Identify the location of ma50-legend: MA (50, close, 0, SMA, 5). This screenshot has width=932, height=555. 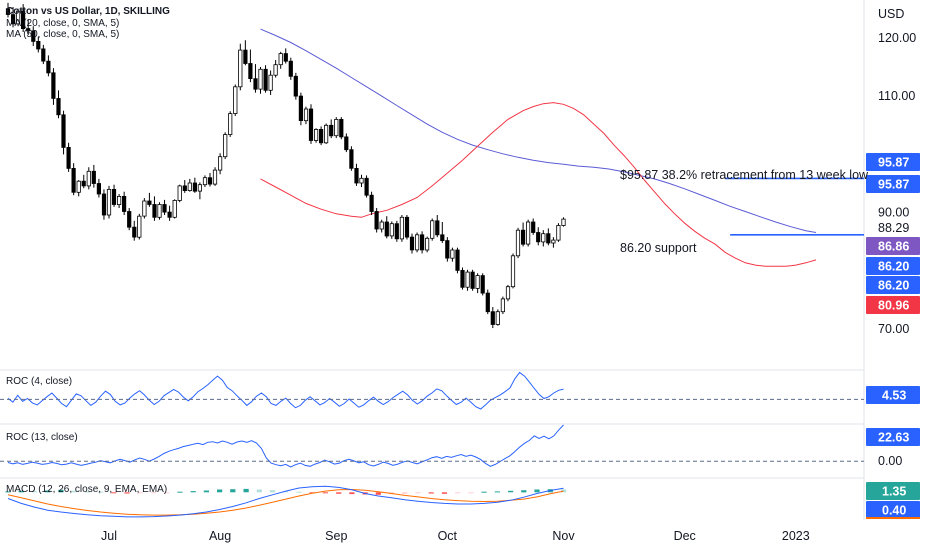
(62, 34).